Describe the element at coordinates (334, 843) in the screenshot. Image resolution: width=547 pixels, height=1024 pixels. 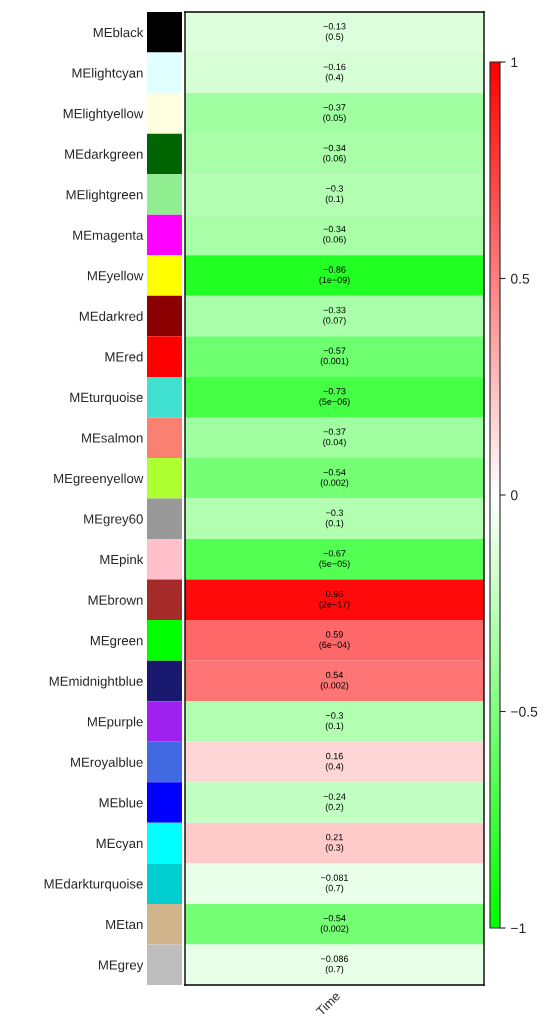
I see `data-label: 0.21 (0.3)` at that location.